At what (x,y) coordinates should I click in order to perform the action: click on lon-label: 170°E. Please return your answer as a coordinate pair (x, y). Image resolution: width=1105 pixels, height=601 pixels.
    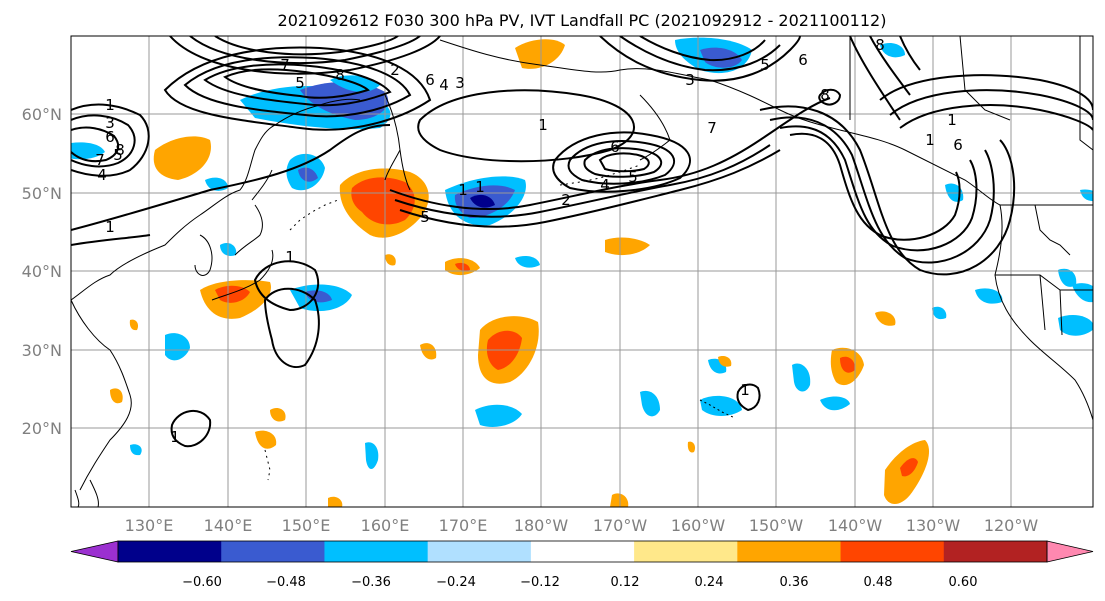
    Looking at the image, I should click on (463, 525).